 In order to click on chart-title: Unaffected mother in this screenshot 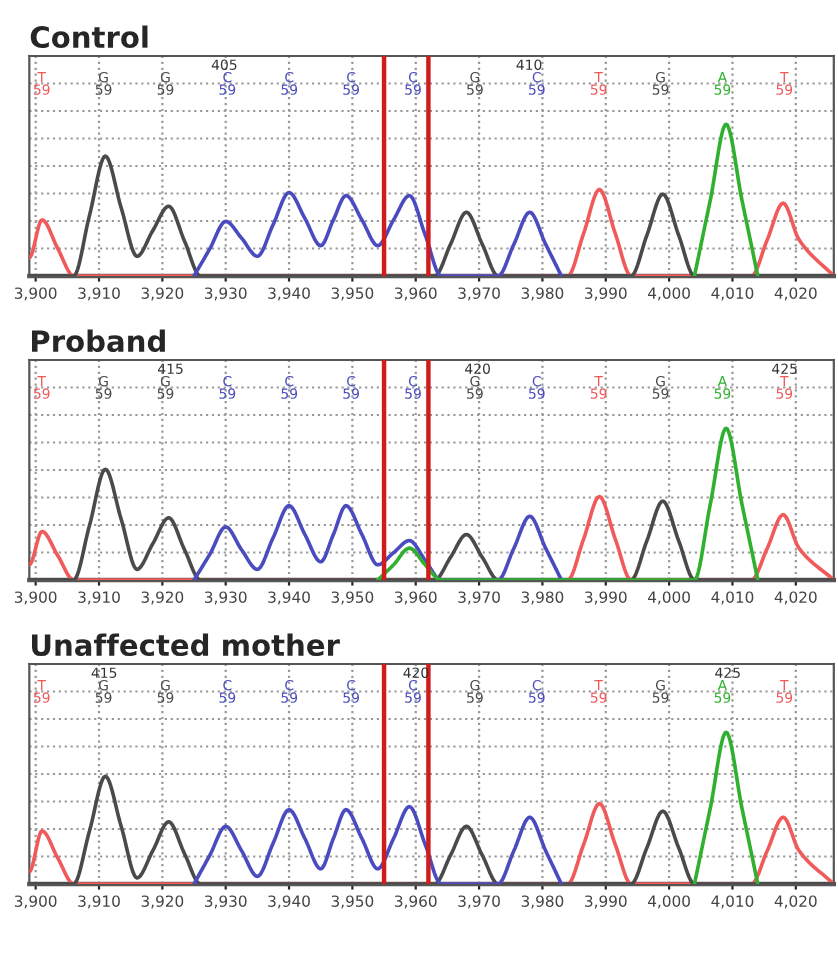, I will do `click(186, 645)`.